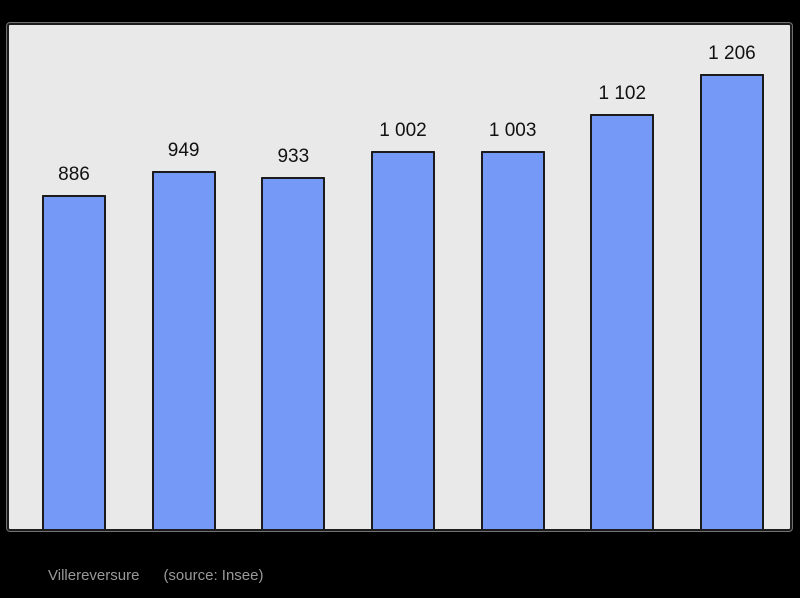  I want to click on bar-value-label: 949, so click(183, 150).